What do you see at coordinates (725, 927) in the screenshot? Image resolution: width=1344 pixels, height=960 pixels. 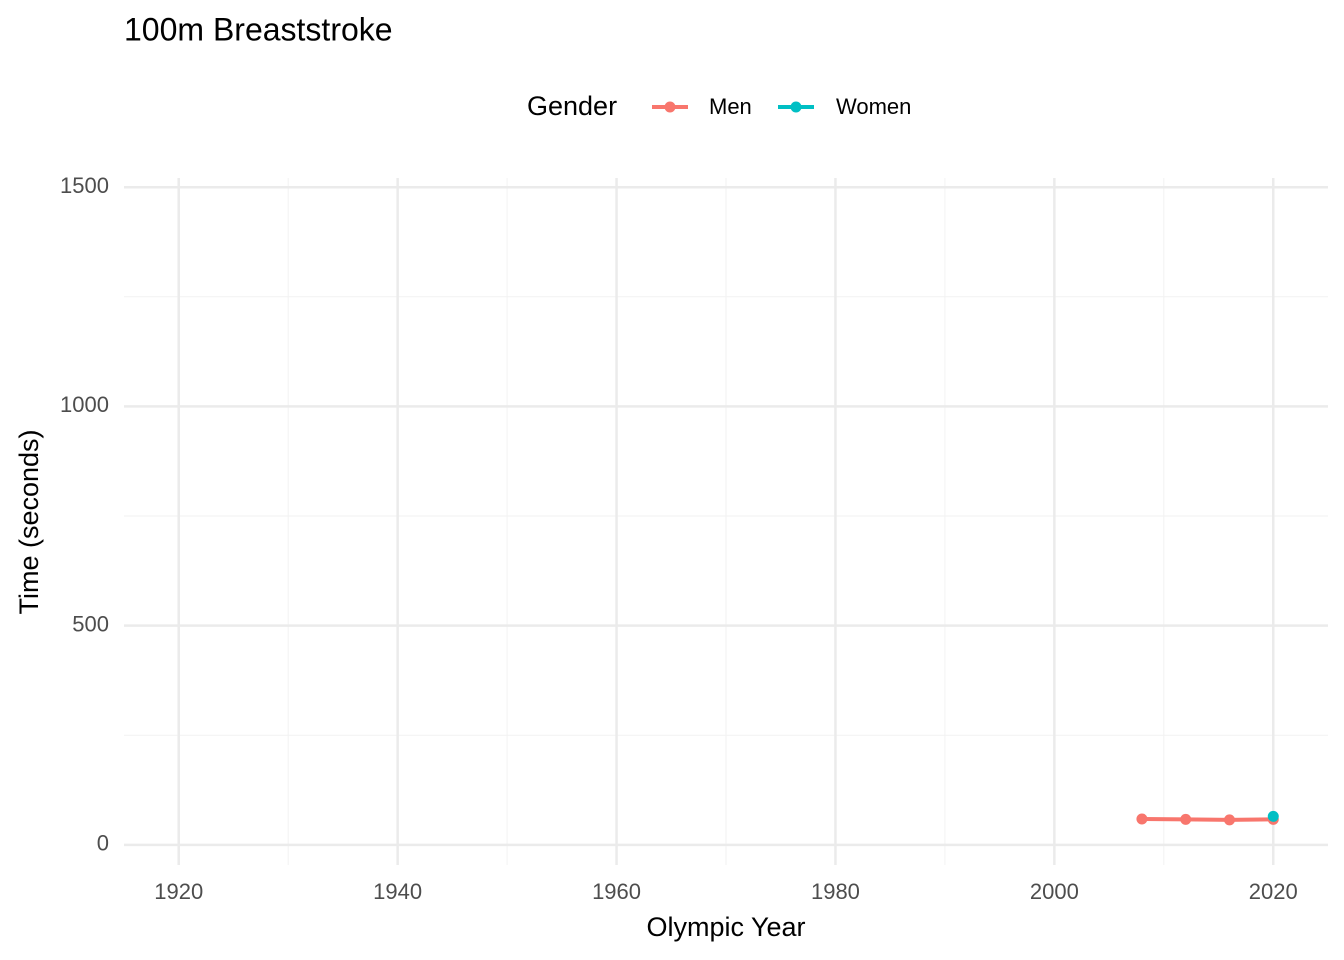 I see `x-axis-label: Olympic Year` at bounding box center [725, 927].